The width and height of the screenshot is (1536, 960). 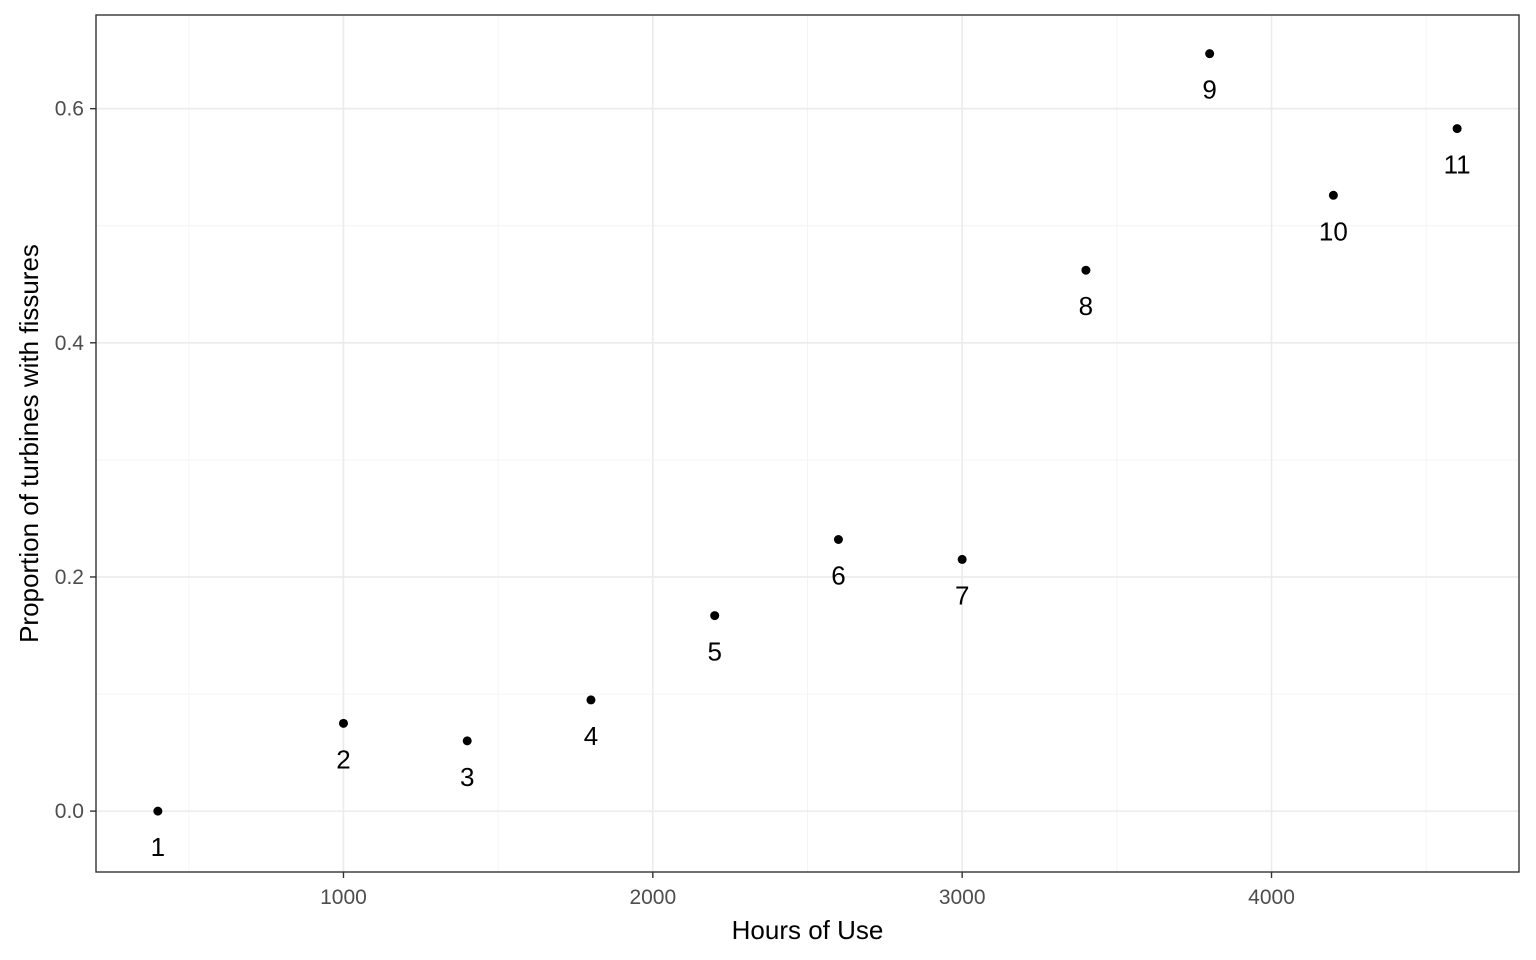 I want to click on y-axis-title: Proportion of turbines with fissures, so click(x=29, y=443).